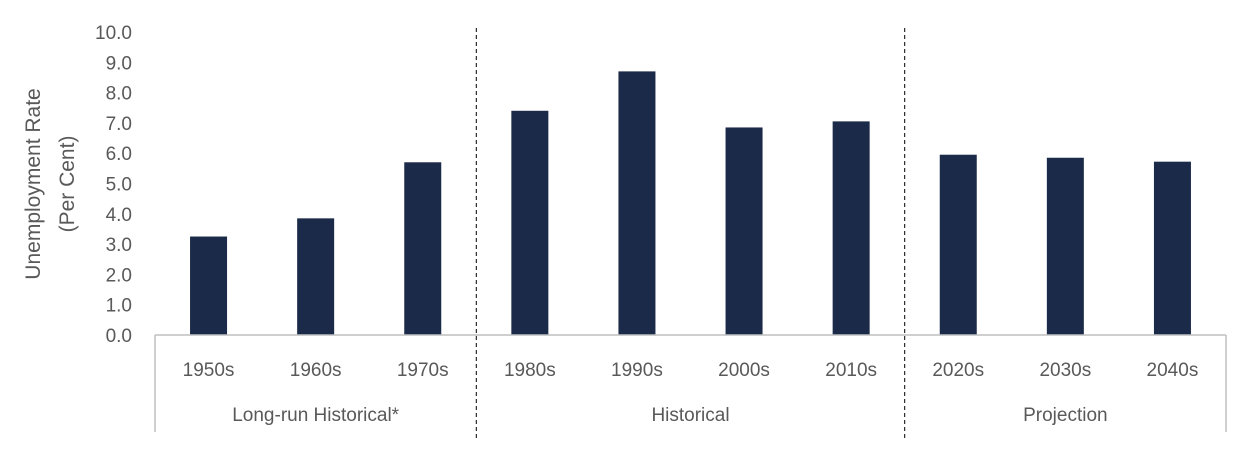  I want to click on bar-1950s, so click(209, 285).